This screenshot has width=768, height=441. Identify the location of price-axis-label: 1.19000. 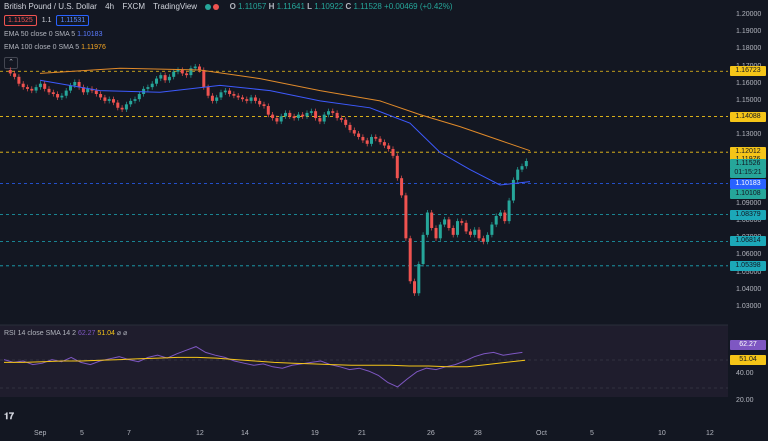
(749, 32).